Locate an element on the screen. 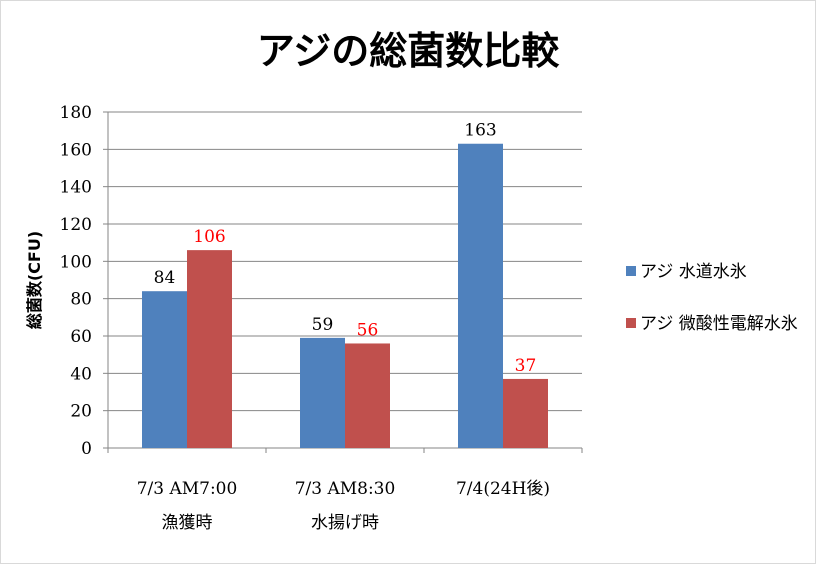 This screenshot has width=816, height=564. x-tick-label: 7/3 AM8:30 is located at coordinates (345, 489).